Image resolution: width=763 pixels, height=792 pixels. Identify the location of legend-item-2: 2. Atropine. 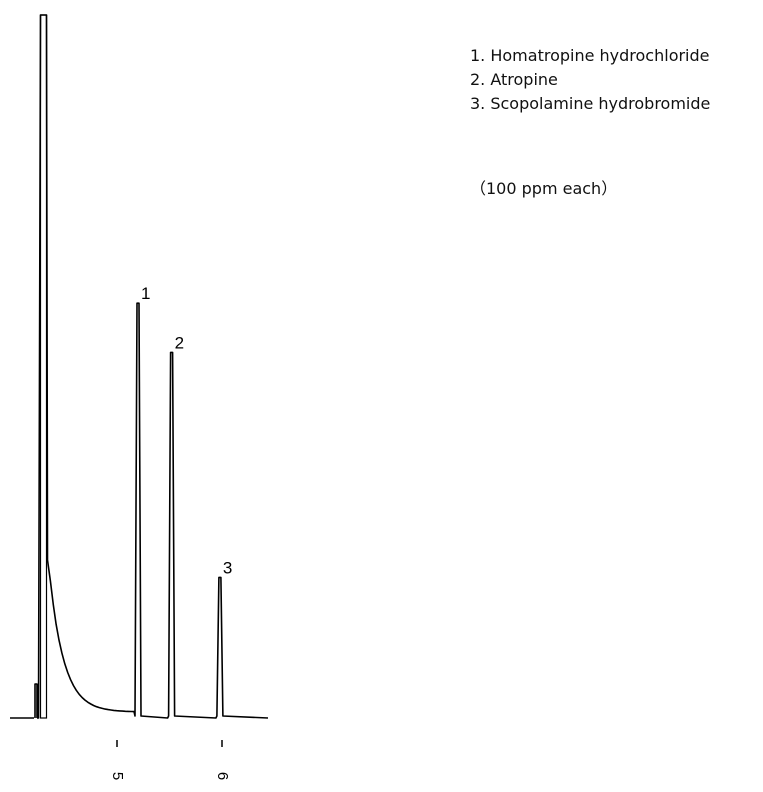
(514, 79).